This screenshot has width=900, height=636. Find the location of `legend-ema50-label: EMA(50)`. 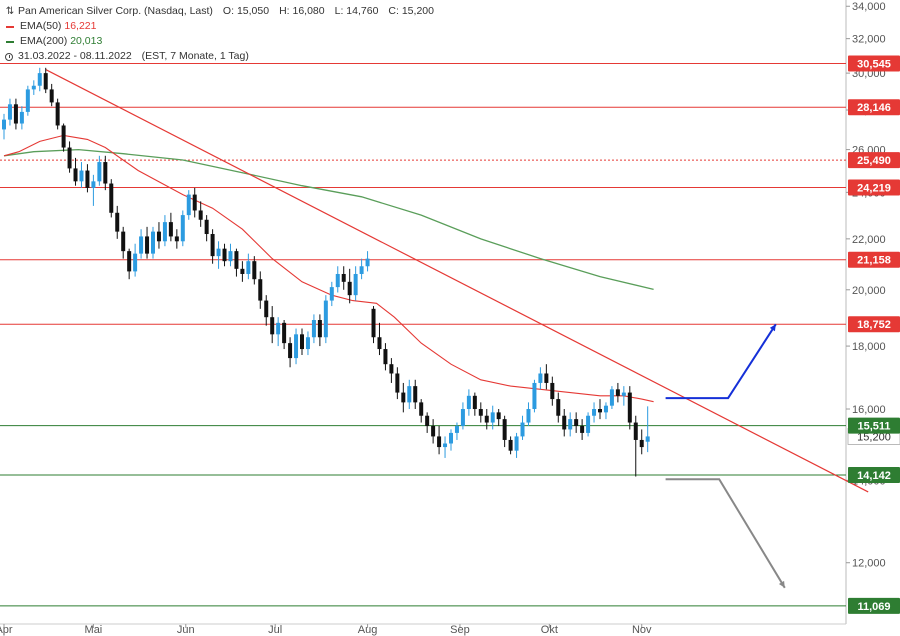

legend-ema50-label: EMA(50) is located at coordinates (41, 26).